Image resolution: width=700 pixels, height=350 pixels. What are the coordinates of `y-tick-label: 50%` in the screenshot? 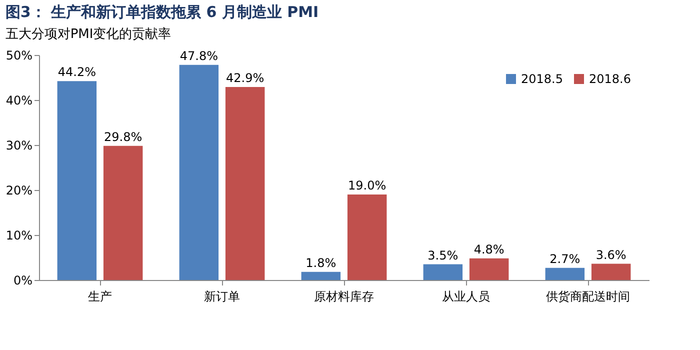 It's located at (19, 55).